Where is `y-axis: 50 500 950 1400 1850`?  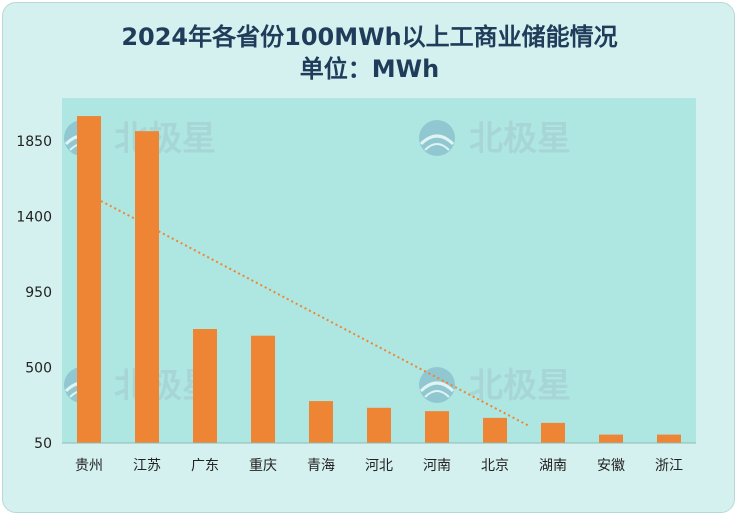 y-axis: 50 500 950 1400 1850 is located at coordinates (34, 293).